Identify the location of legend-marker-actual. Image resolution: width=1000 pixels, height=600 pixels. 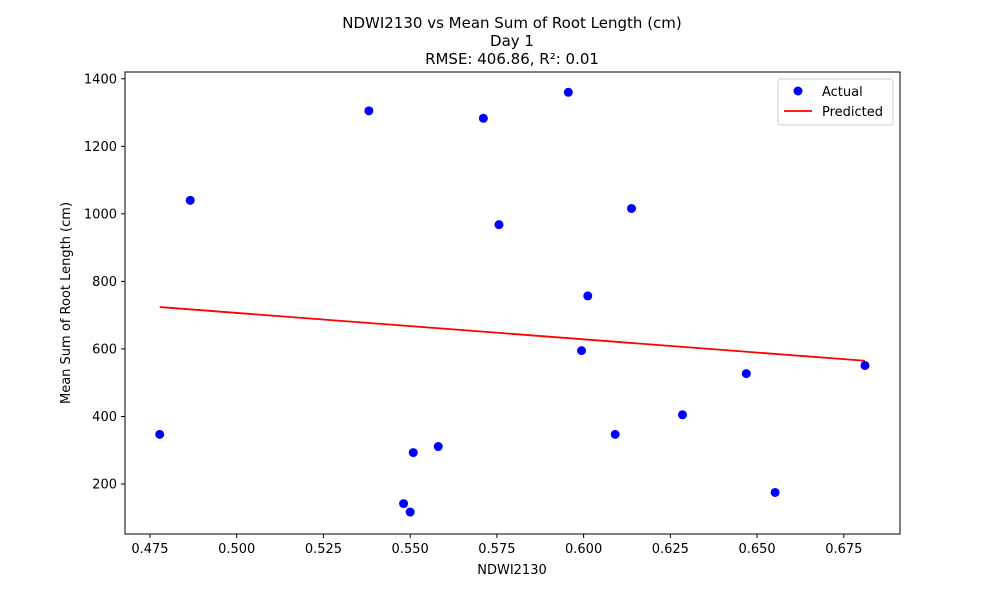
(798, 91).